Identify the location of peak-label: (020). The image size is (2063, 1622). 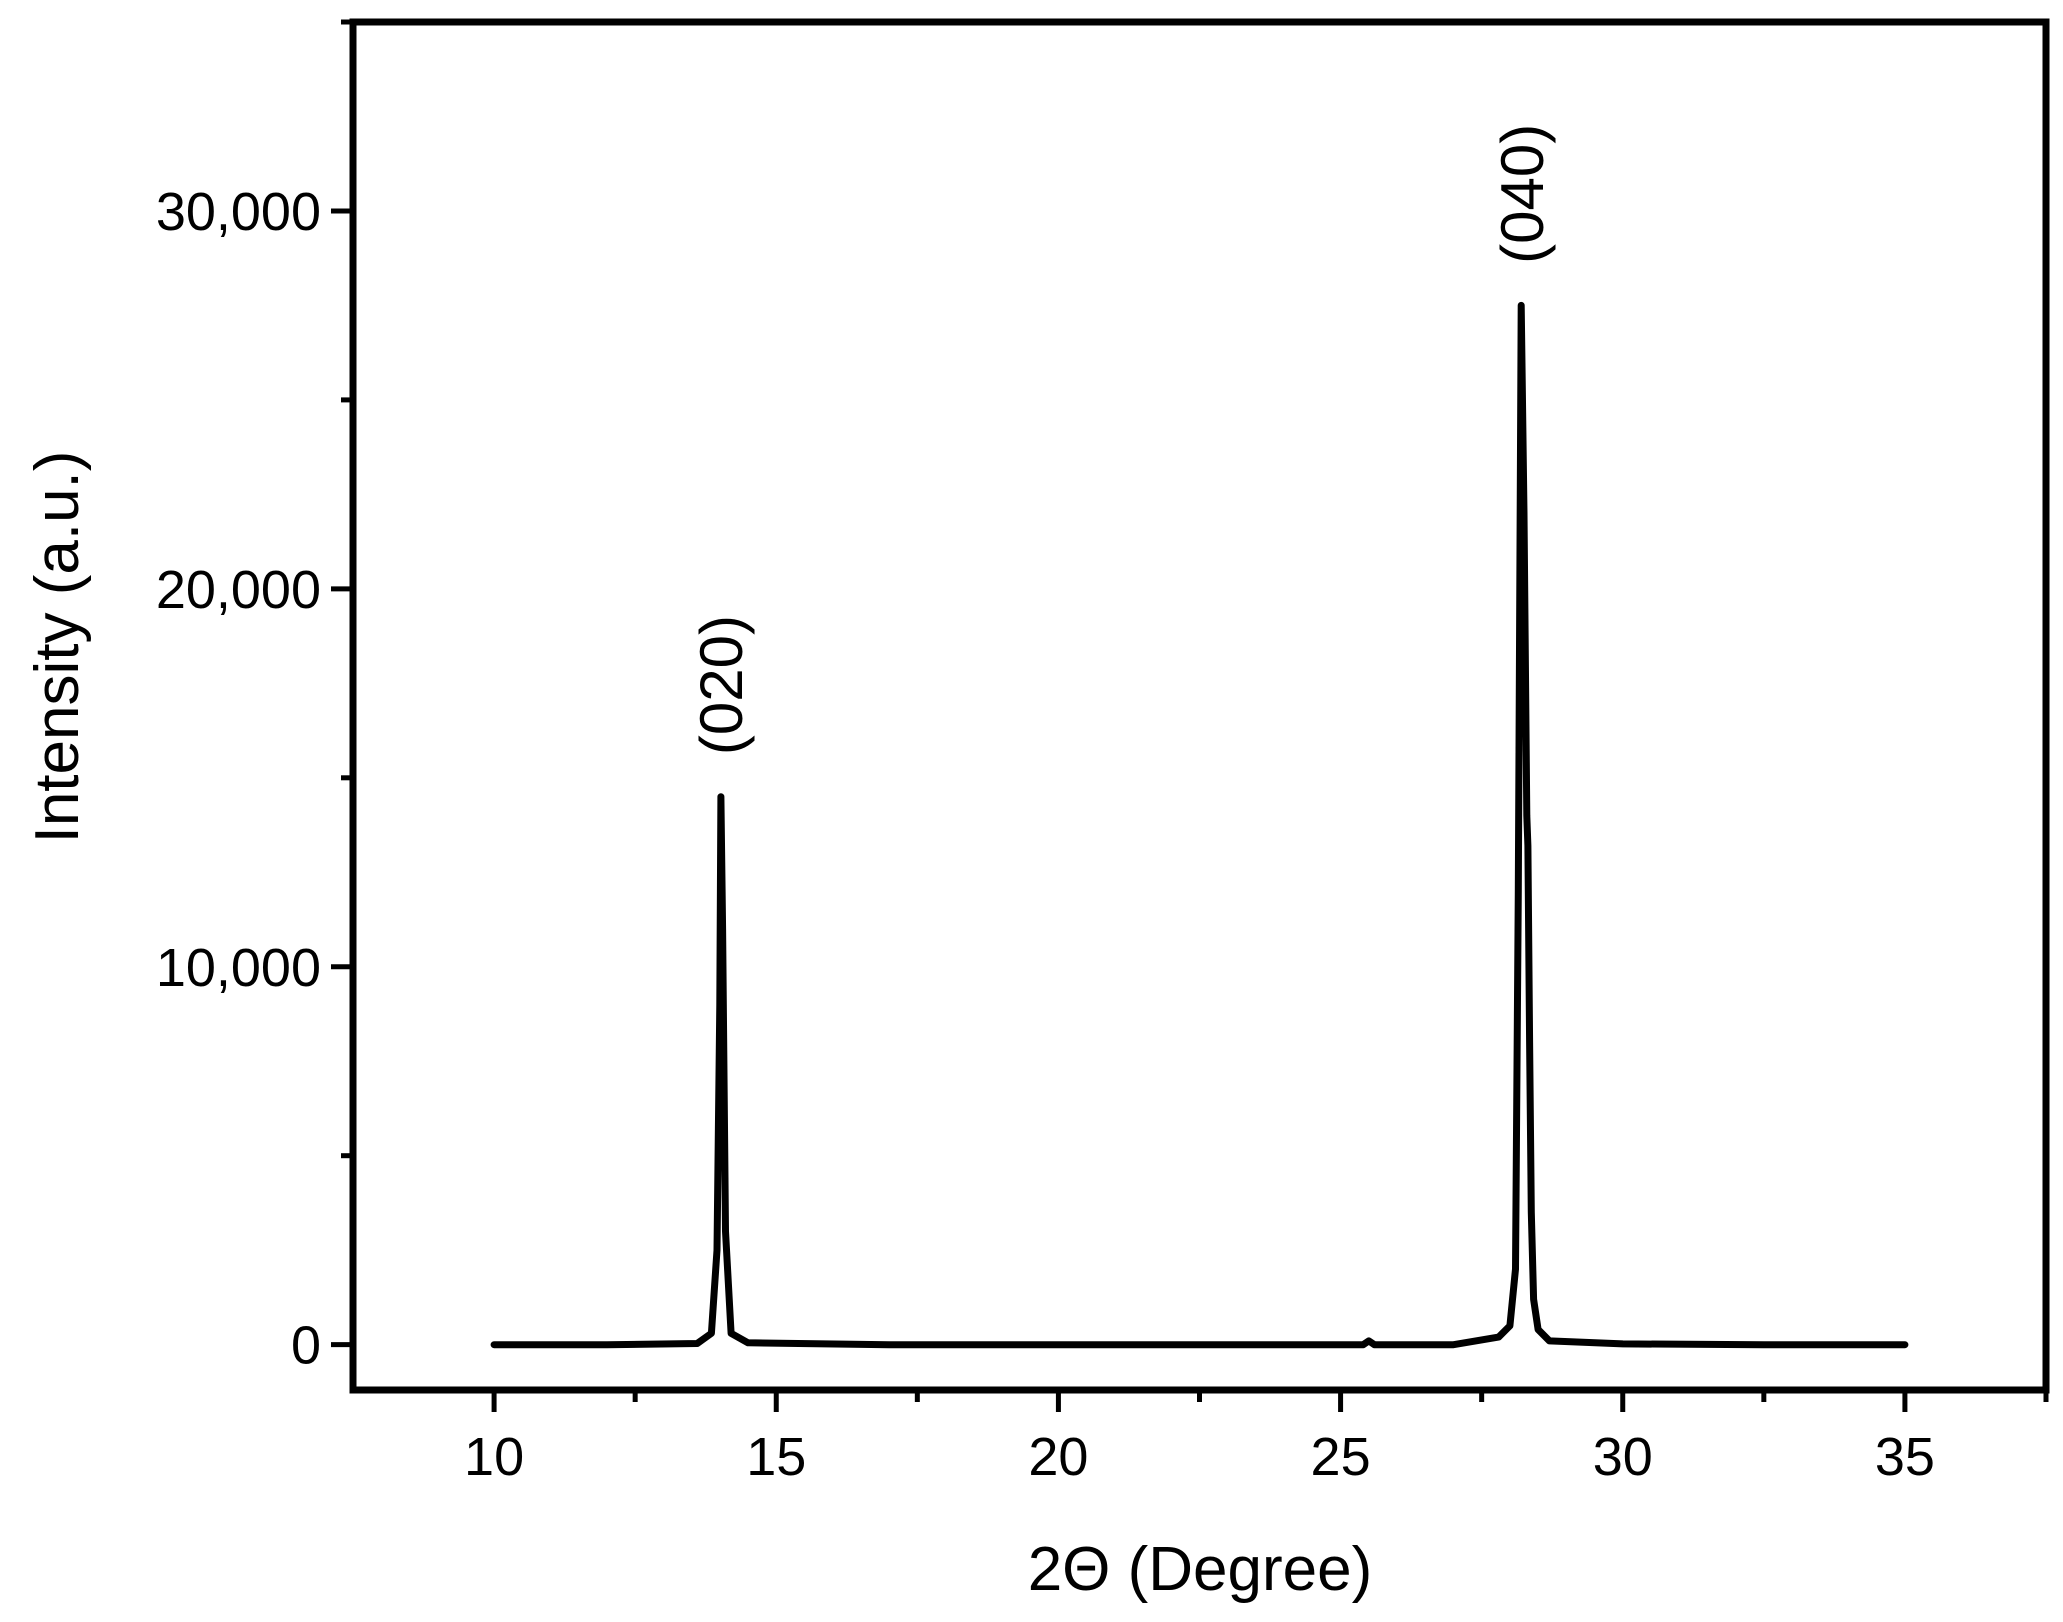
(721, 685).